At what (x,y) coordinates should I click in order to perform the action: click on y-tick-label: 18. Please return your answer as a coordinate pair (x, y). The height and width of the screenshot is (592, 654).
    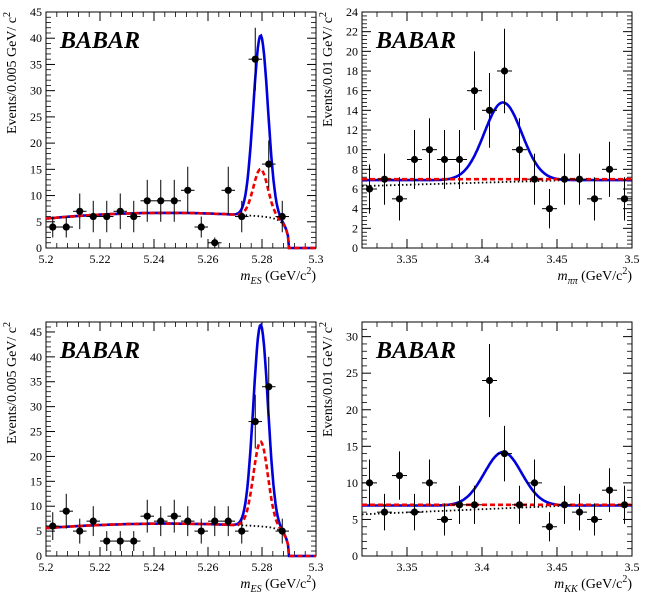
    Looking at the image, I should click on (352, 71).